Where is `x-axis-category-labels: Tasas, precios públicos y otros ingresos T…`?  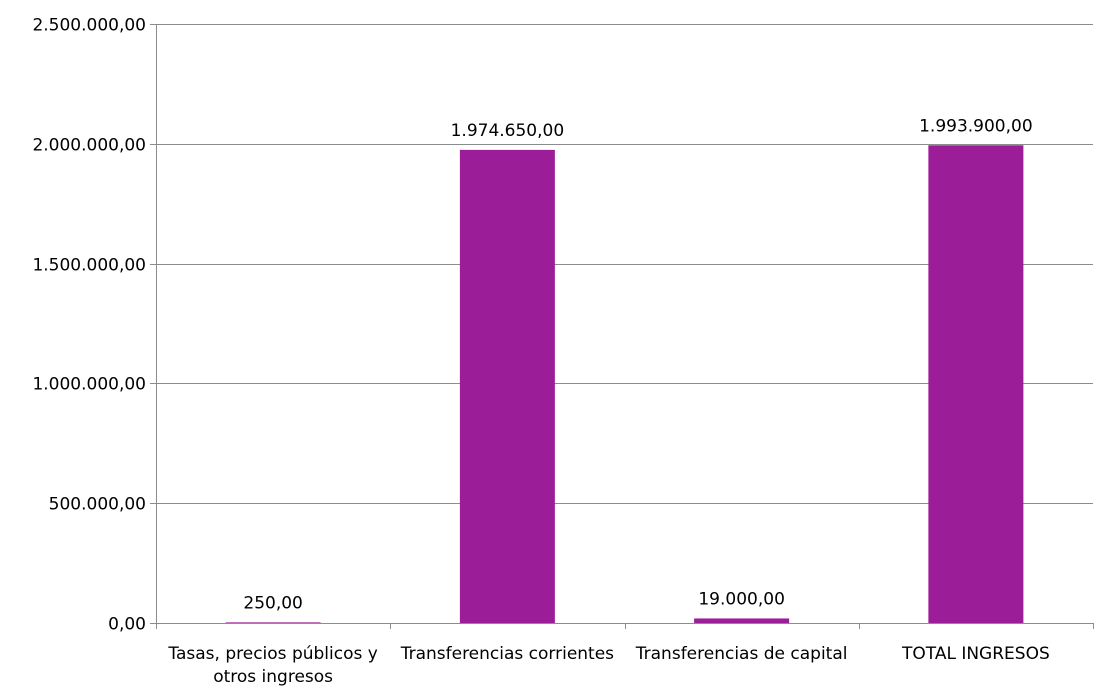
x-axis-category-labels: Tasas, precios públicos y otros ingresos T… is located at coordinates (608, 665).